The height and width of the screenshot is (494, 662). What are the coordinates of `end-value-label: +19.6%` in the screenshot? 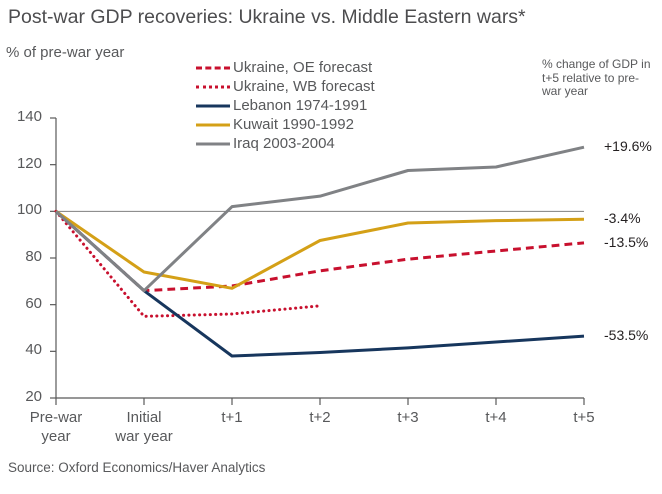 It's located at (628, 146).